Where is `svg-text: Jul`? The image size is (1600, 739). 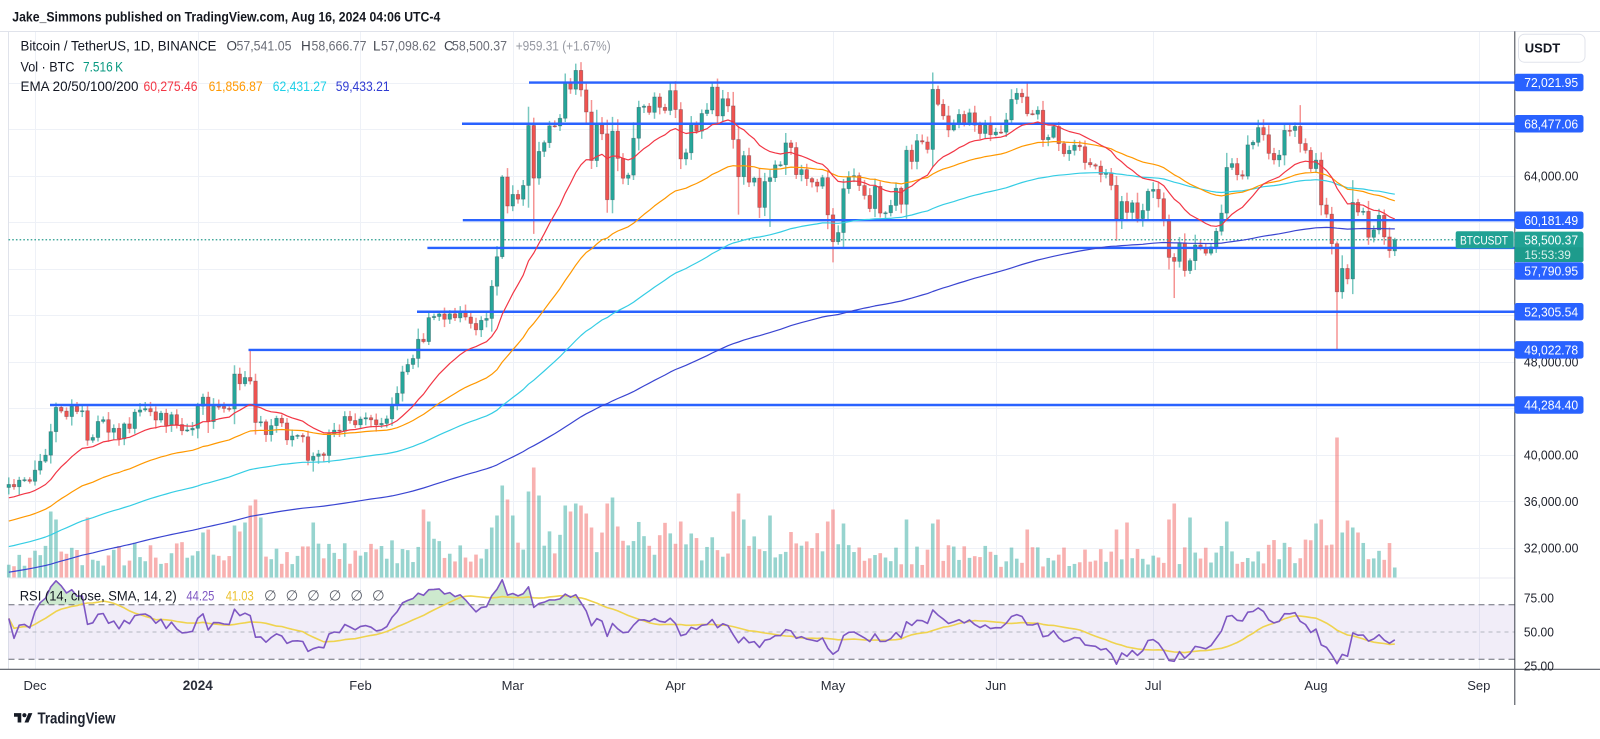
svg-text: Jul is located at coordinates (1153, 685).